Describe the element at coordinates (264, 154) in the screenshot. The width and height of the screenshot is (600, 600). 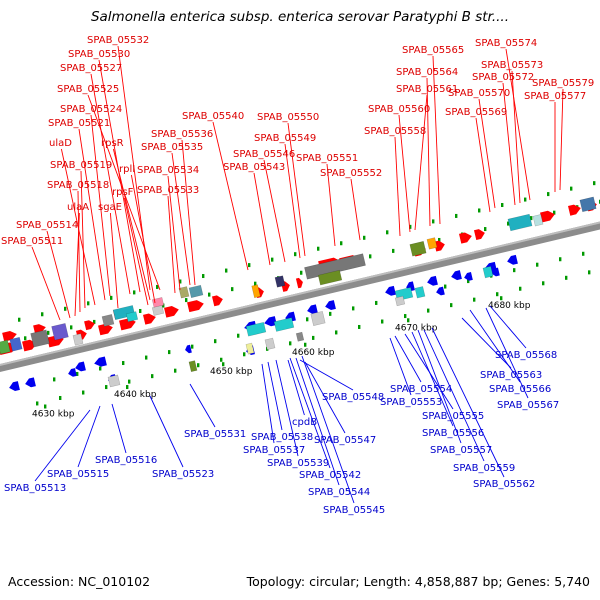
I see `gene-label-forward: SPAB_05546` at that location.